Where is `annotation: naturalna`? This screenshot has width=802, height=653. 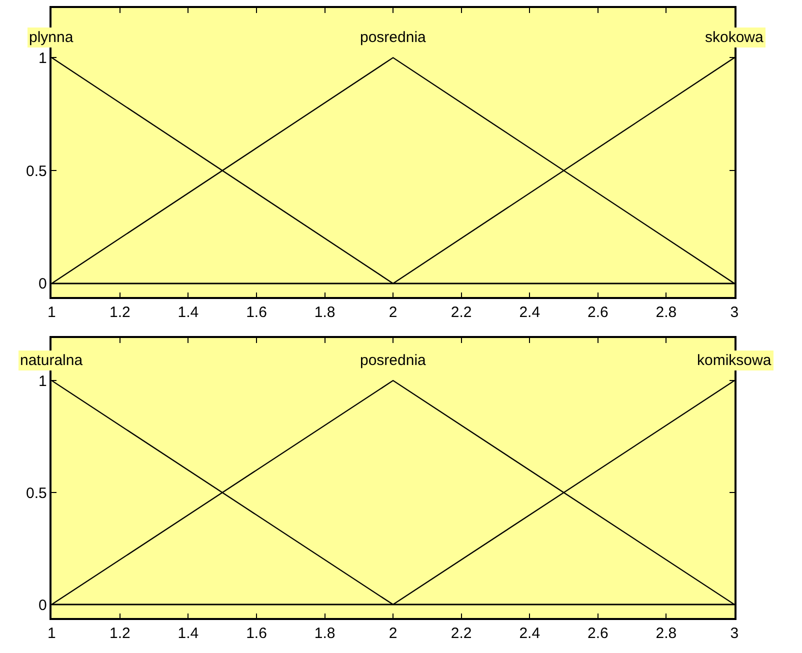 annotation: naturalna is located at coordinates (52, 360).